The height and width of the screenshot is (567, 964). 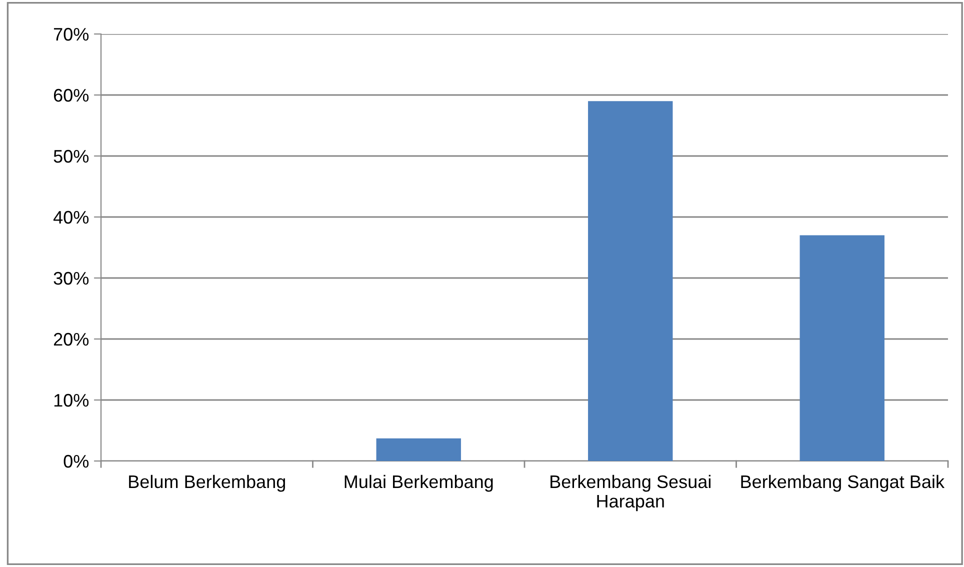 What do you see at coordinates (71, 156) in the screenshot?
I see `y-tick-label: 50%` at bounding box center [71, 156].